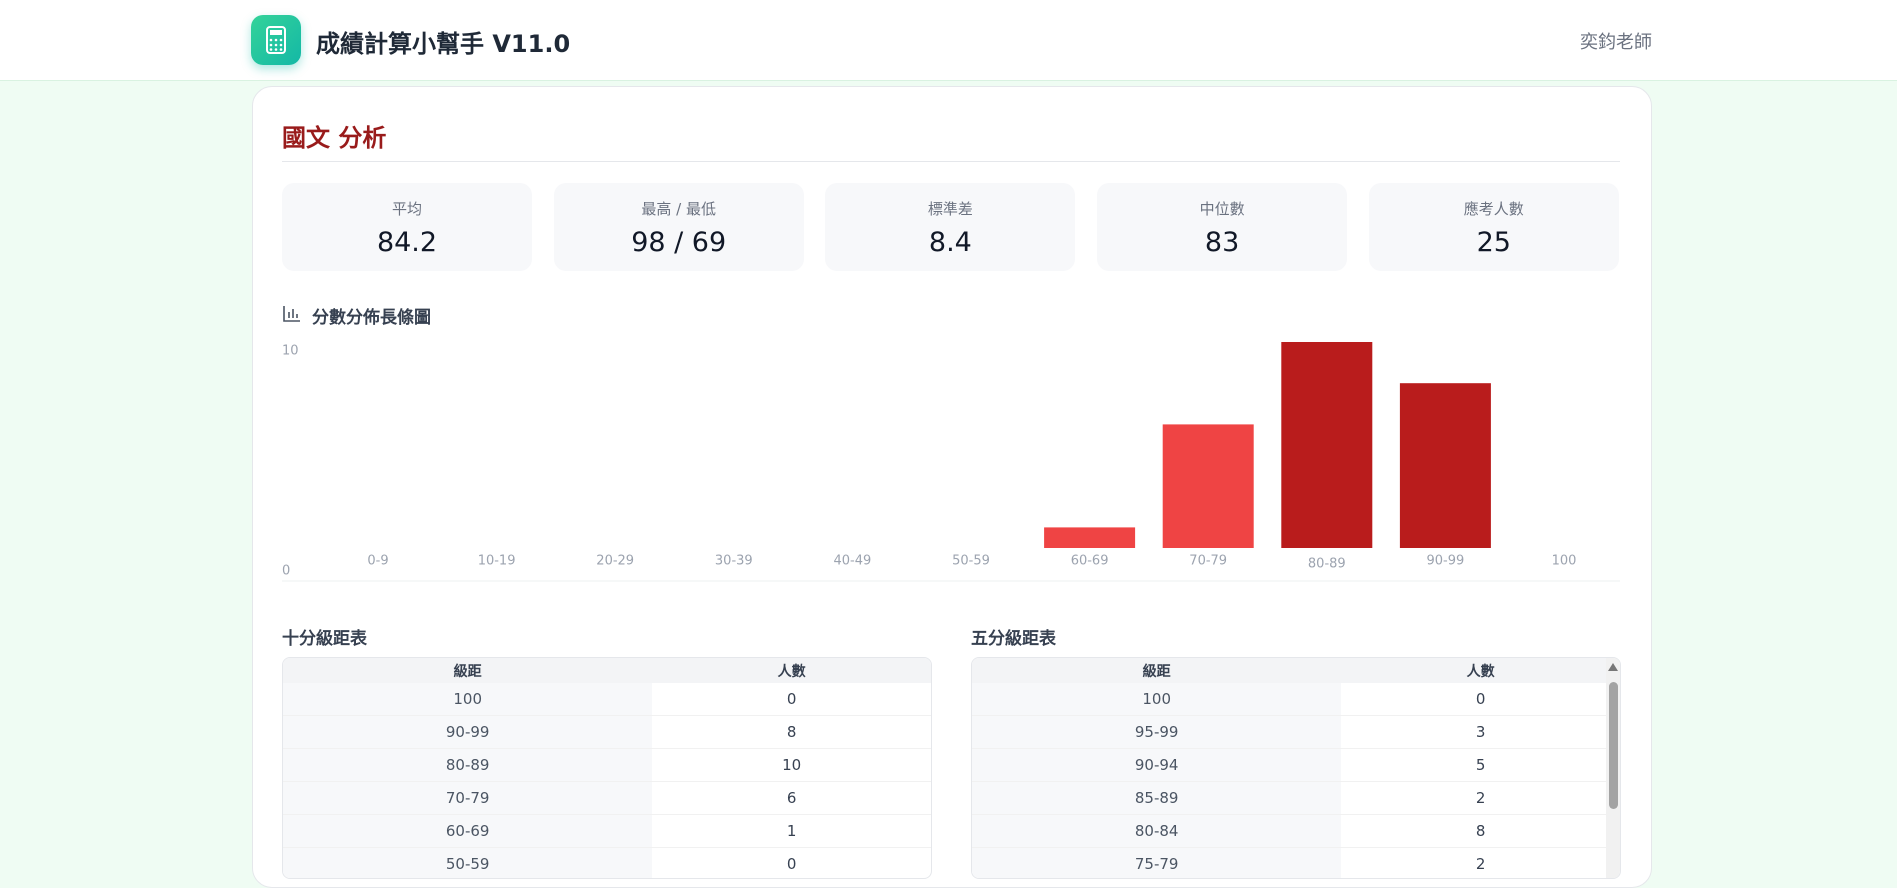  I want to click on x-tick-label: 40-49, so click(853, 561).